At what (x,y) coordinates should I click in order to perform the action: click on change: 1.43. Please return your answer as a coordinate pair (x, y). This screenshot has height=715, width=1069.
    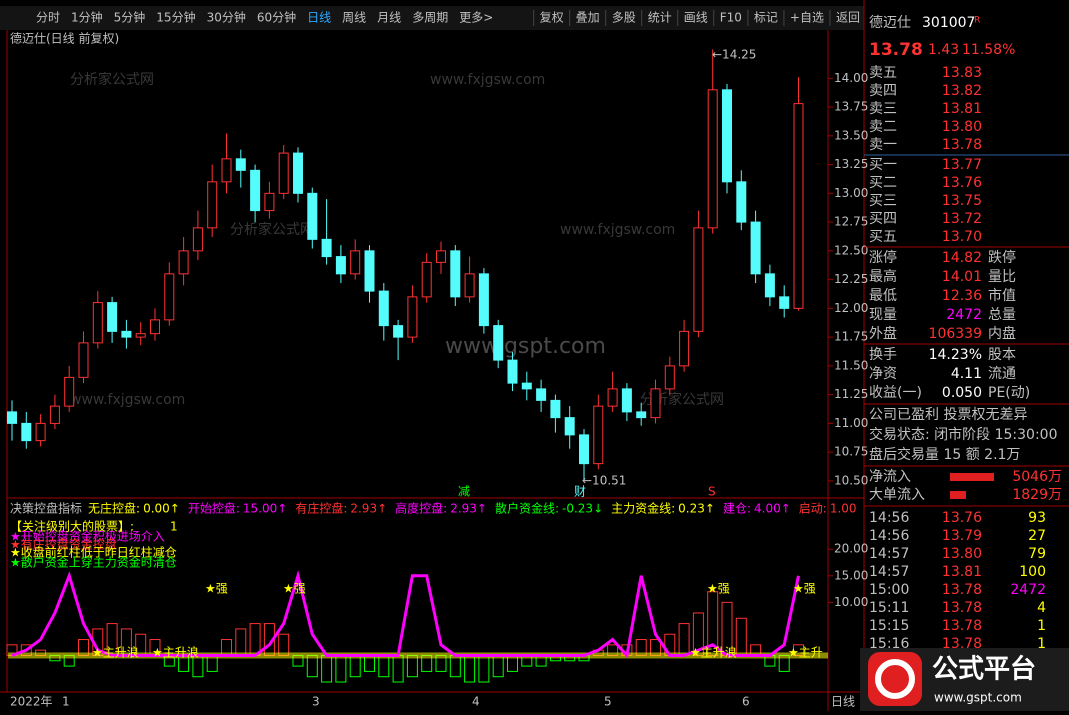
    Looking at the image, I should click on (943, 50).